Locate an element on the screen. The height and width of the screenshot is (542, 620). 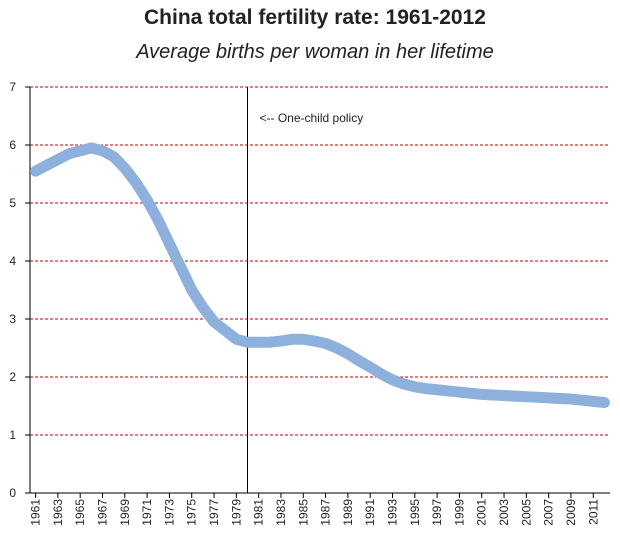
x-tick-label: 1973 is located at coordinates (169, 512).